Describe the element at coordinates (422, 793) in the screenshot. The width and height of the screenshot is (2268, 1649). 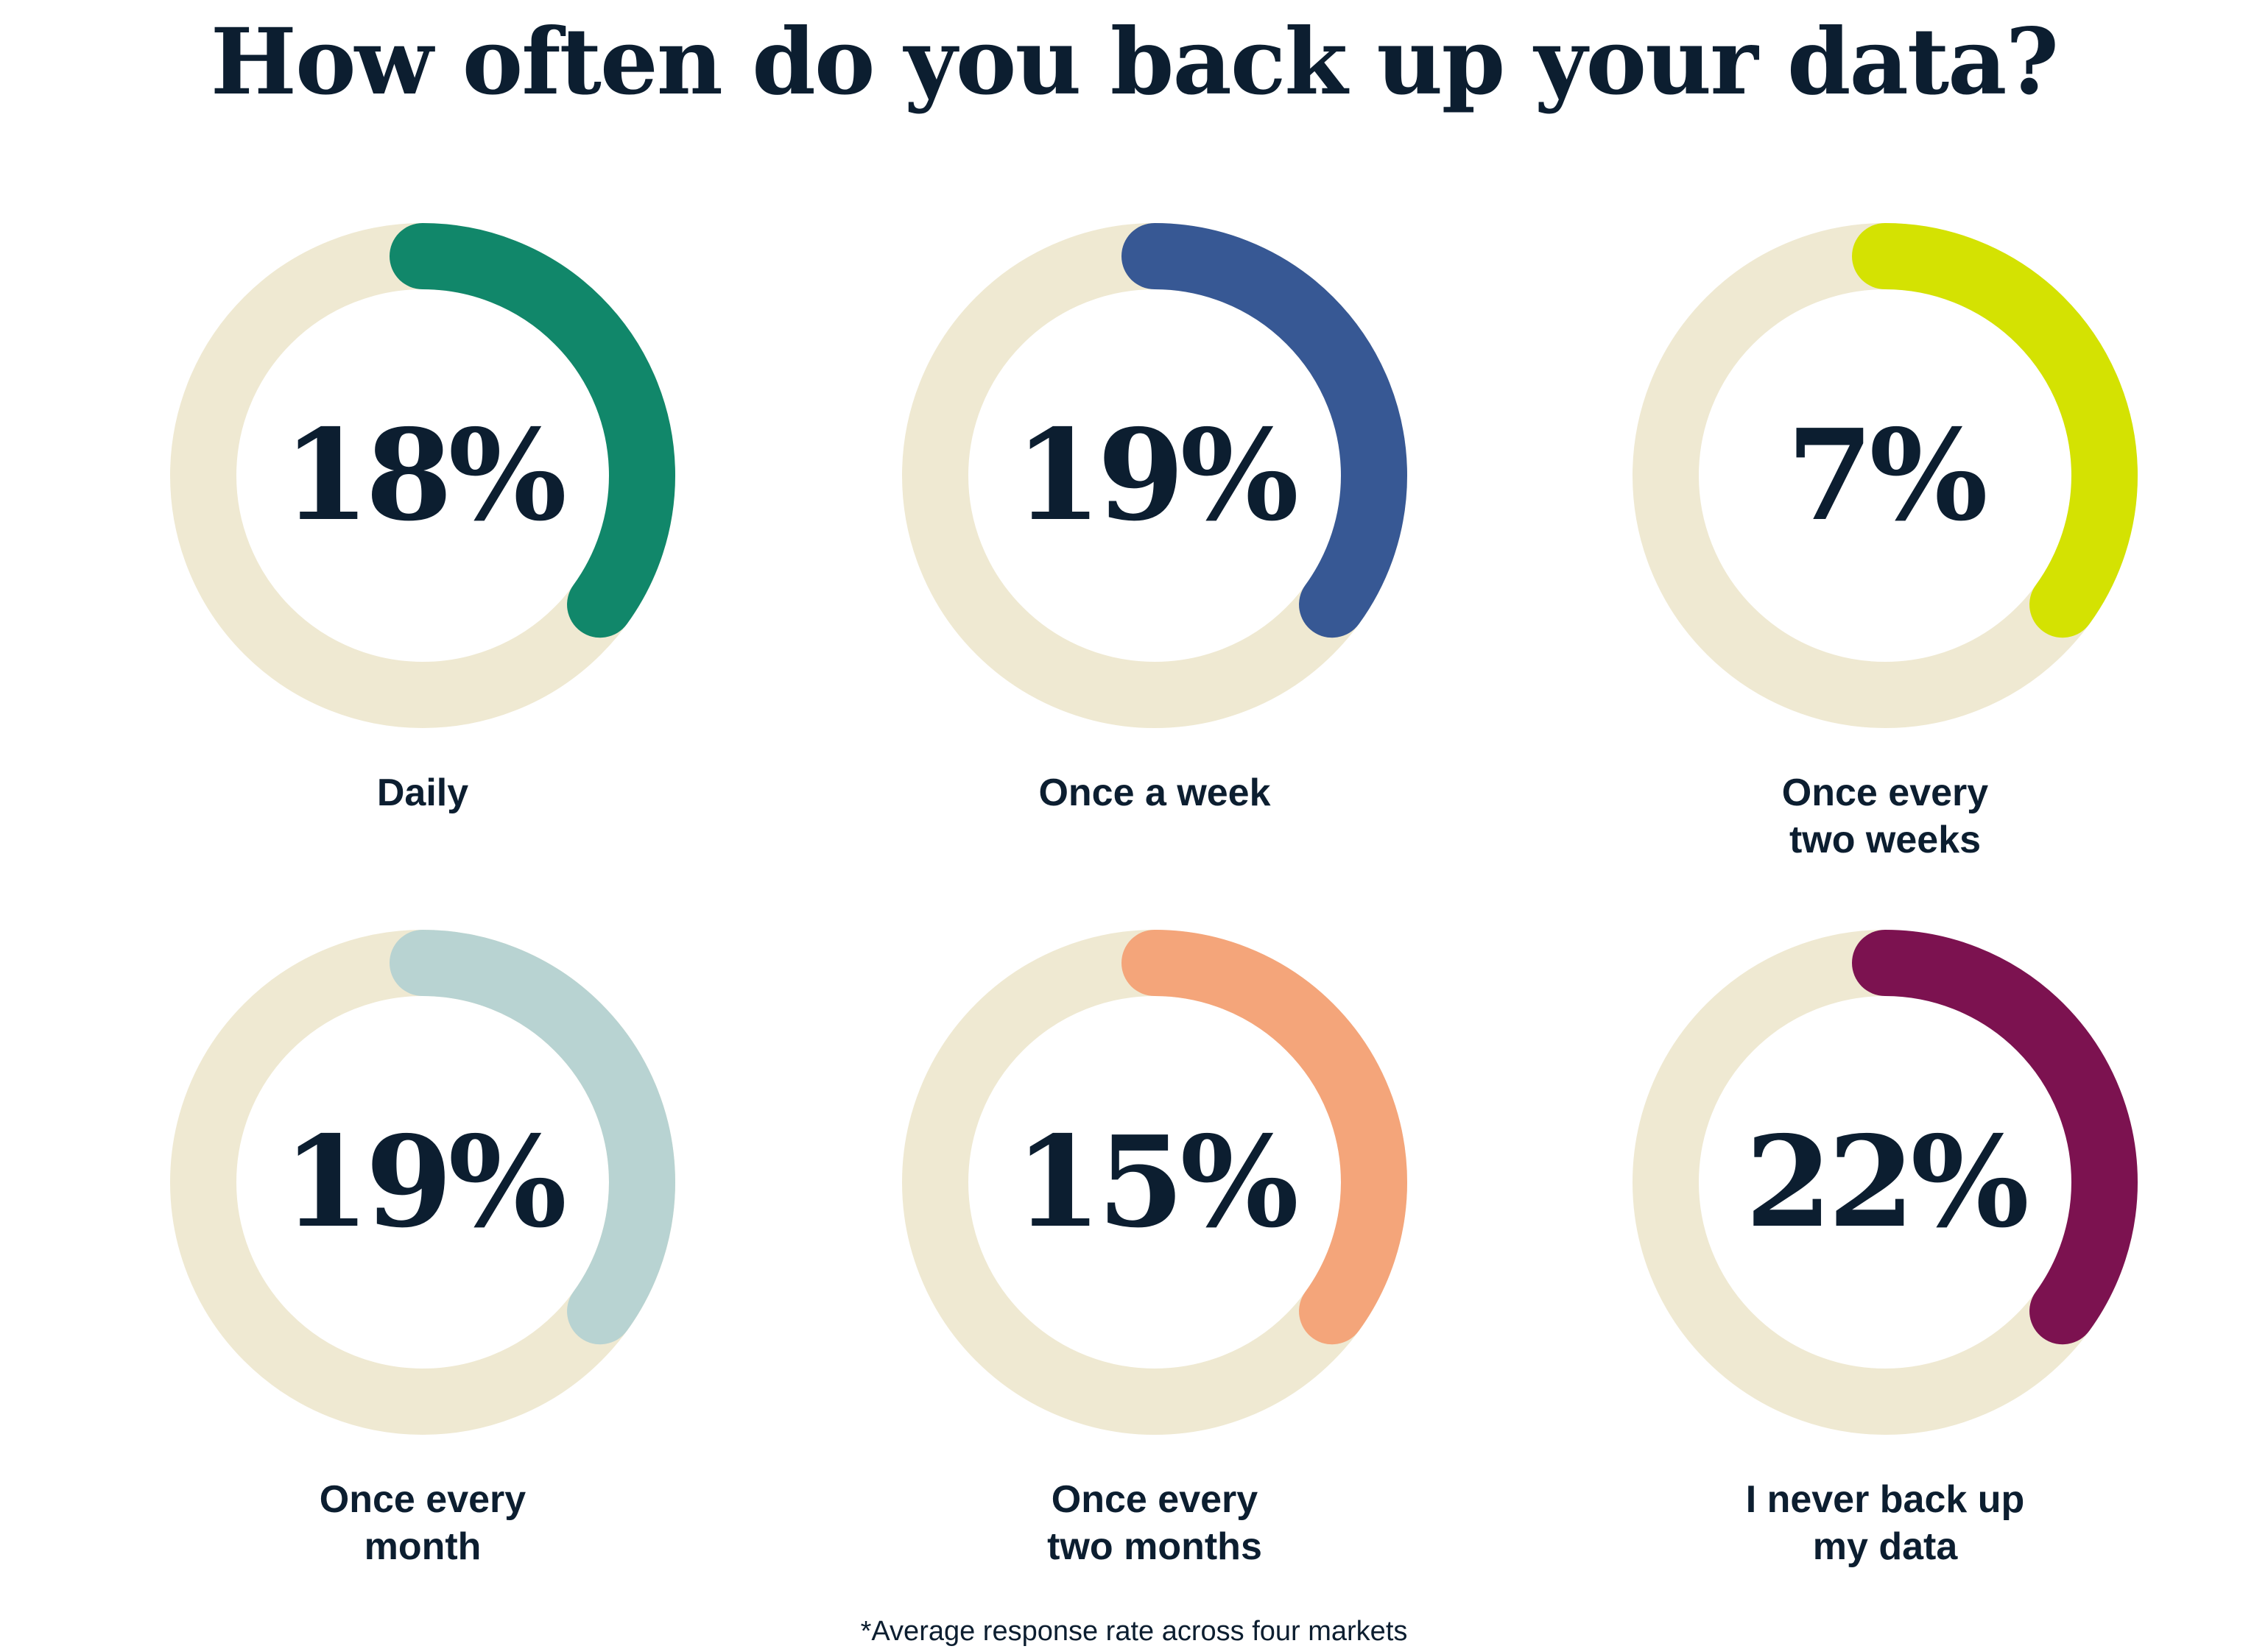
I see `category-label: Daily` at that location.